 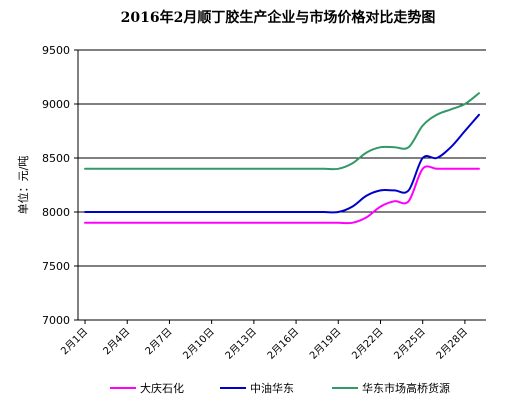 What do you see at coordinates (56, 185) in the screenshot?
I see `y-tick-labels: 7000 7500 8000 8500 9000 9500` at bounding box center [56, 185].